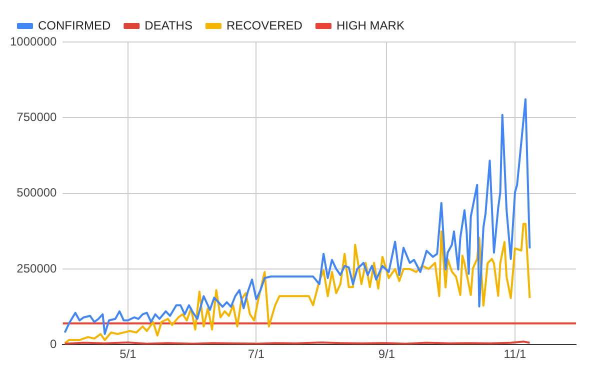  Describe the element at coordinates (37, 117) in the screenshot. I see `y-tick-label: 750000` at that location.